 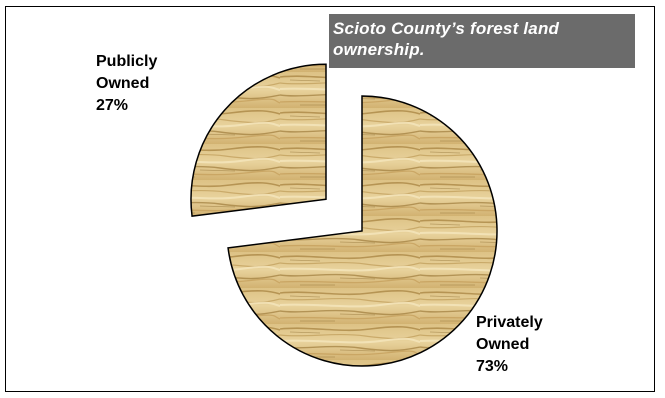 I want to click on chart-title-box: Scioto County’s forest land ownership., so click(x=482, y=41).